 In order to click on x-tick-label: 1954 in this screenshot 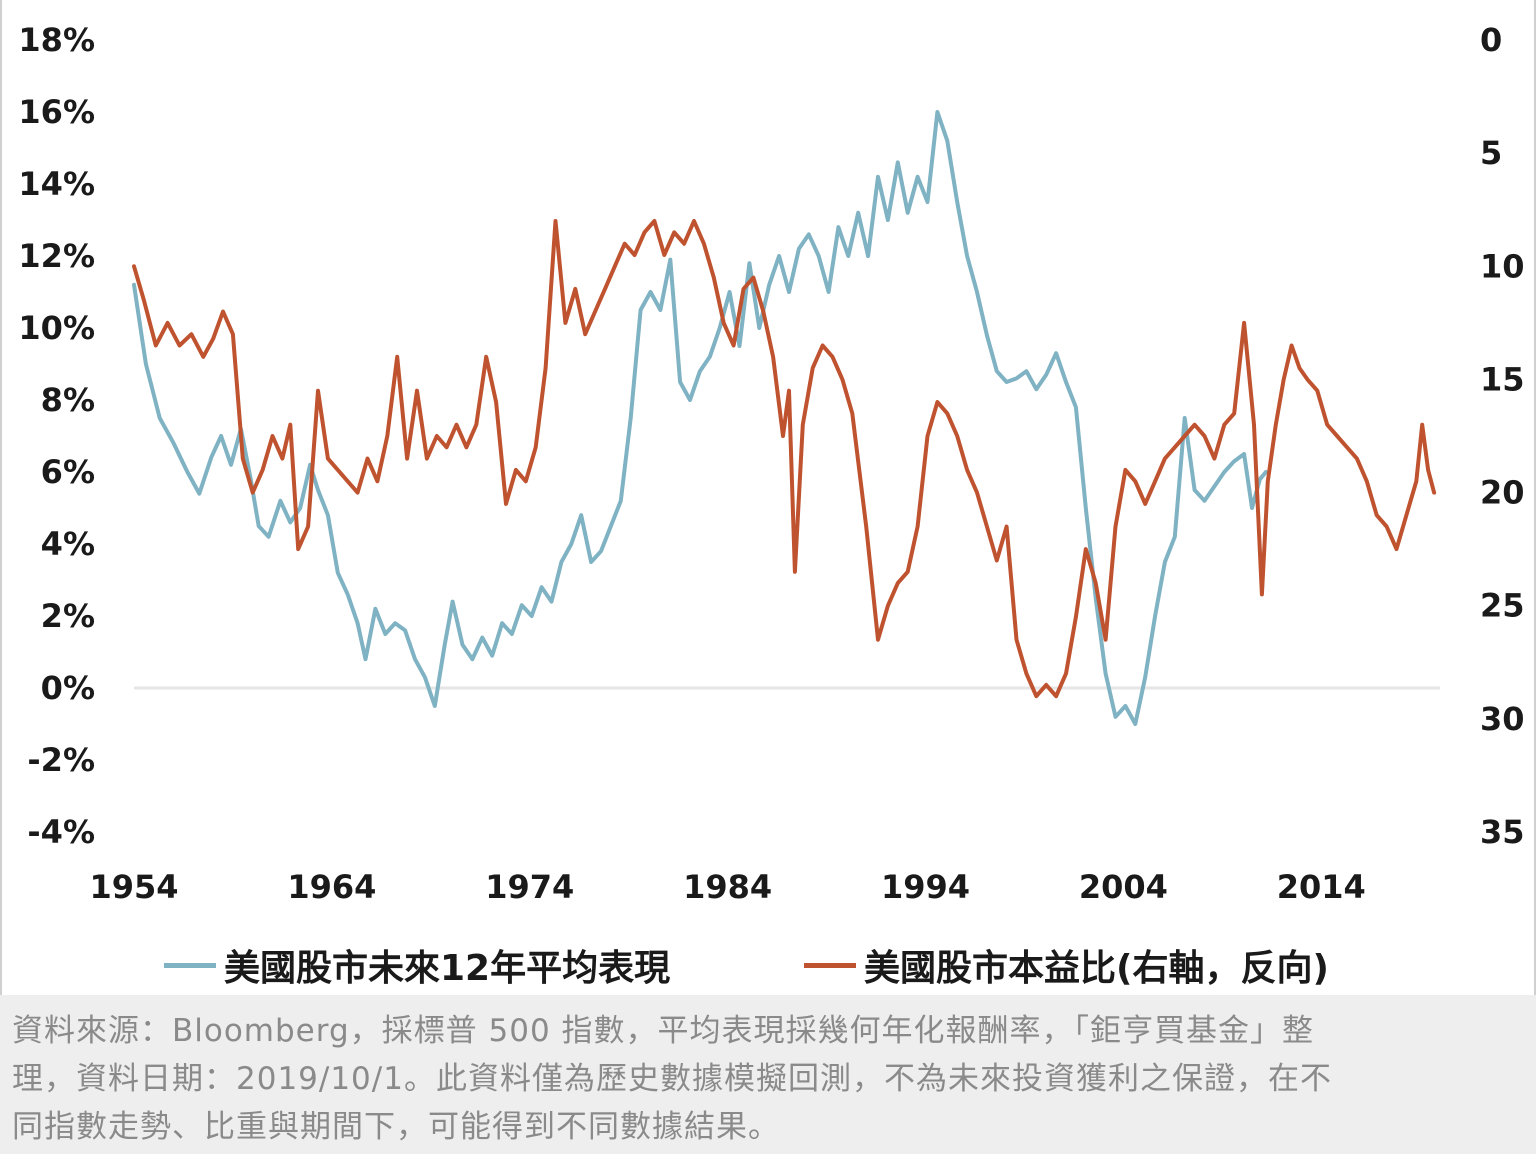, I will do `click(133, 887)`.